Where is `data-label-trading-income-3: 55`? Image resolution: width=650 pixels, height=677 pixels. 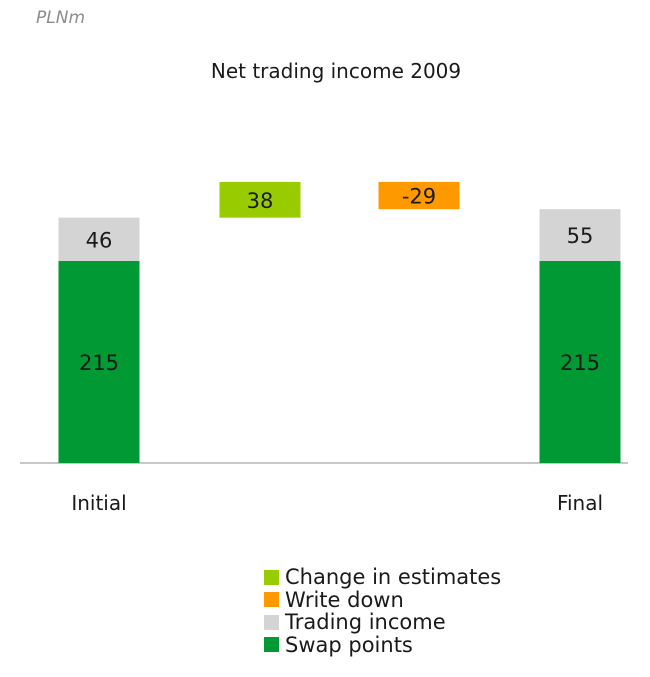 data-label-trading-income-3: 55 is located at coordinates (580, 236).